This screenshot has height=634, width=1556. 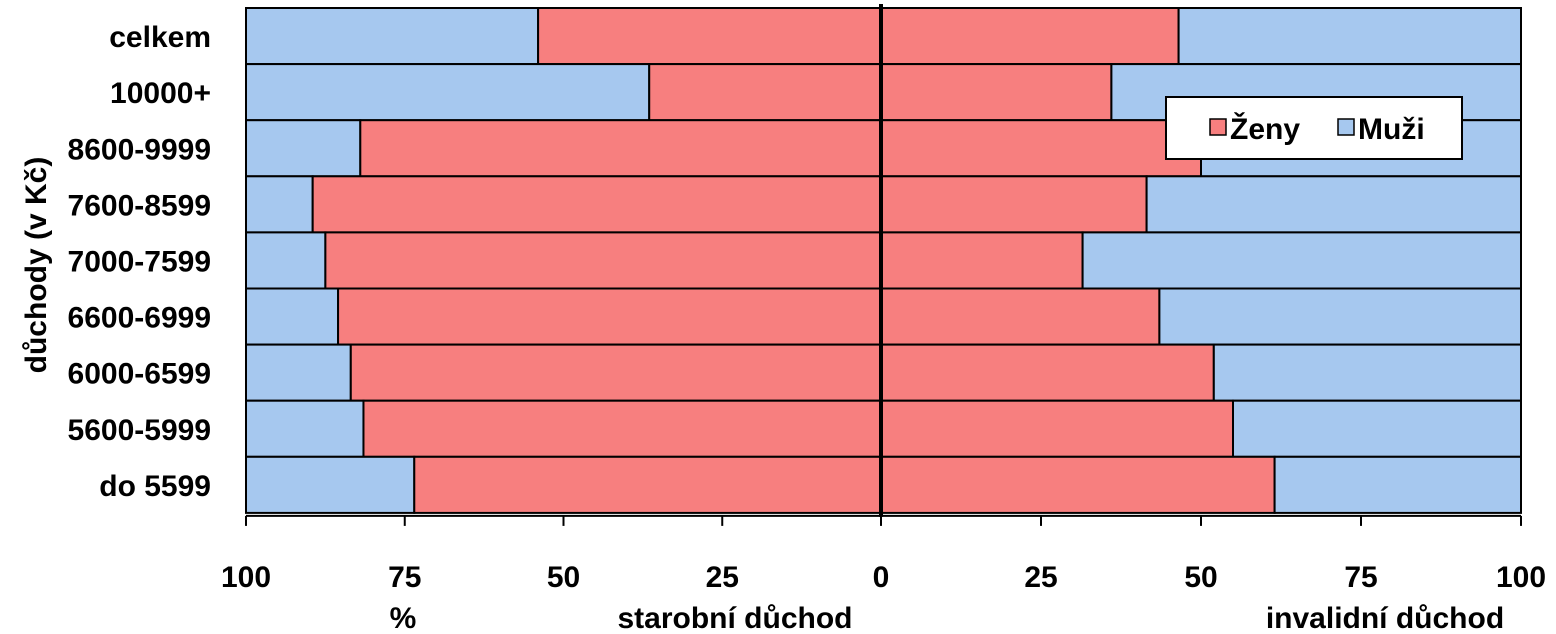 I want to click on x-tick-label-left-2: 50, so click(x=563, y=577).